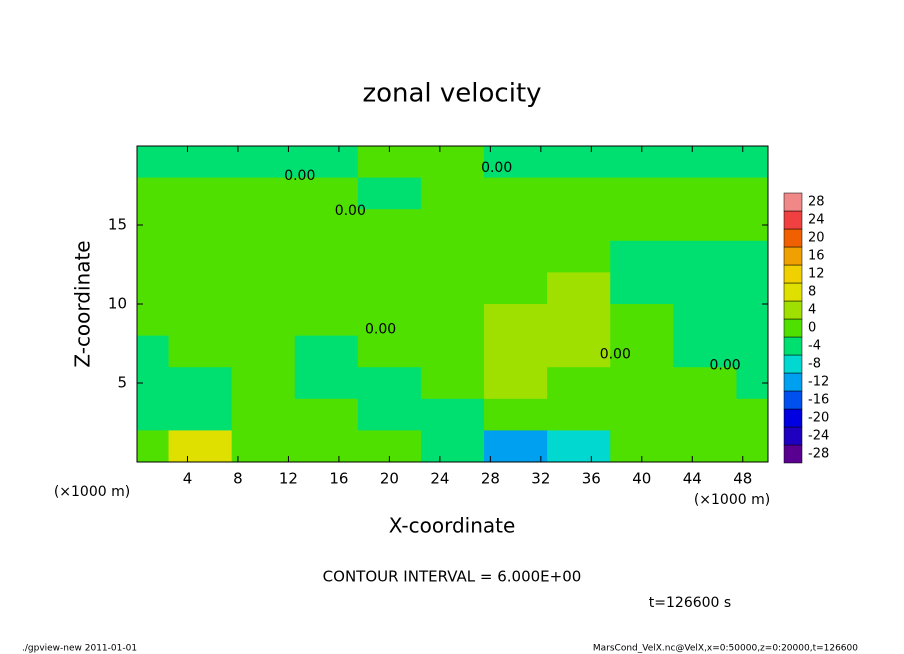  What do you see at coordinates (816, 274) in the screenshot?
I see `colorbar-label: 12` at bounding box center [816, 274].